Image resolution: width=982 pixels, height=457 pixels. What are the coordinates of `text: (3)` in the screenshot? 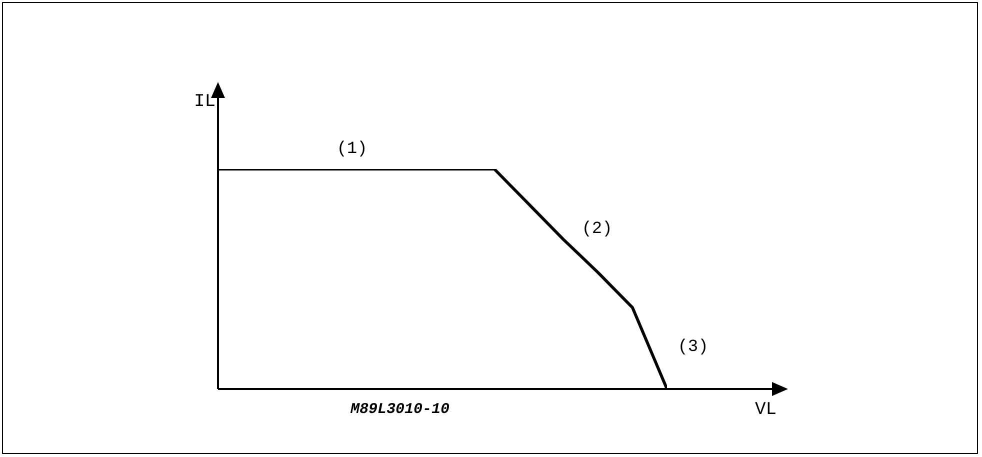 It's located at (693, 347).